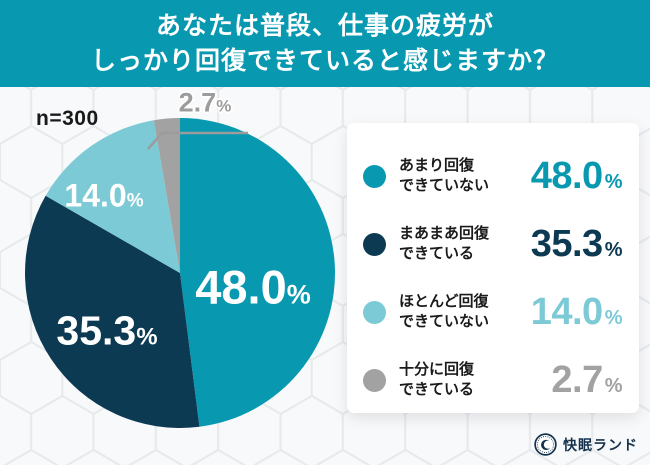 This screenshot has width=650, height=465. I want to click on pie-label-35-value: 35.3, so click(96, 330).